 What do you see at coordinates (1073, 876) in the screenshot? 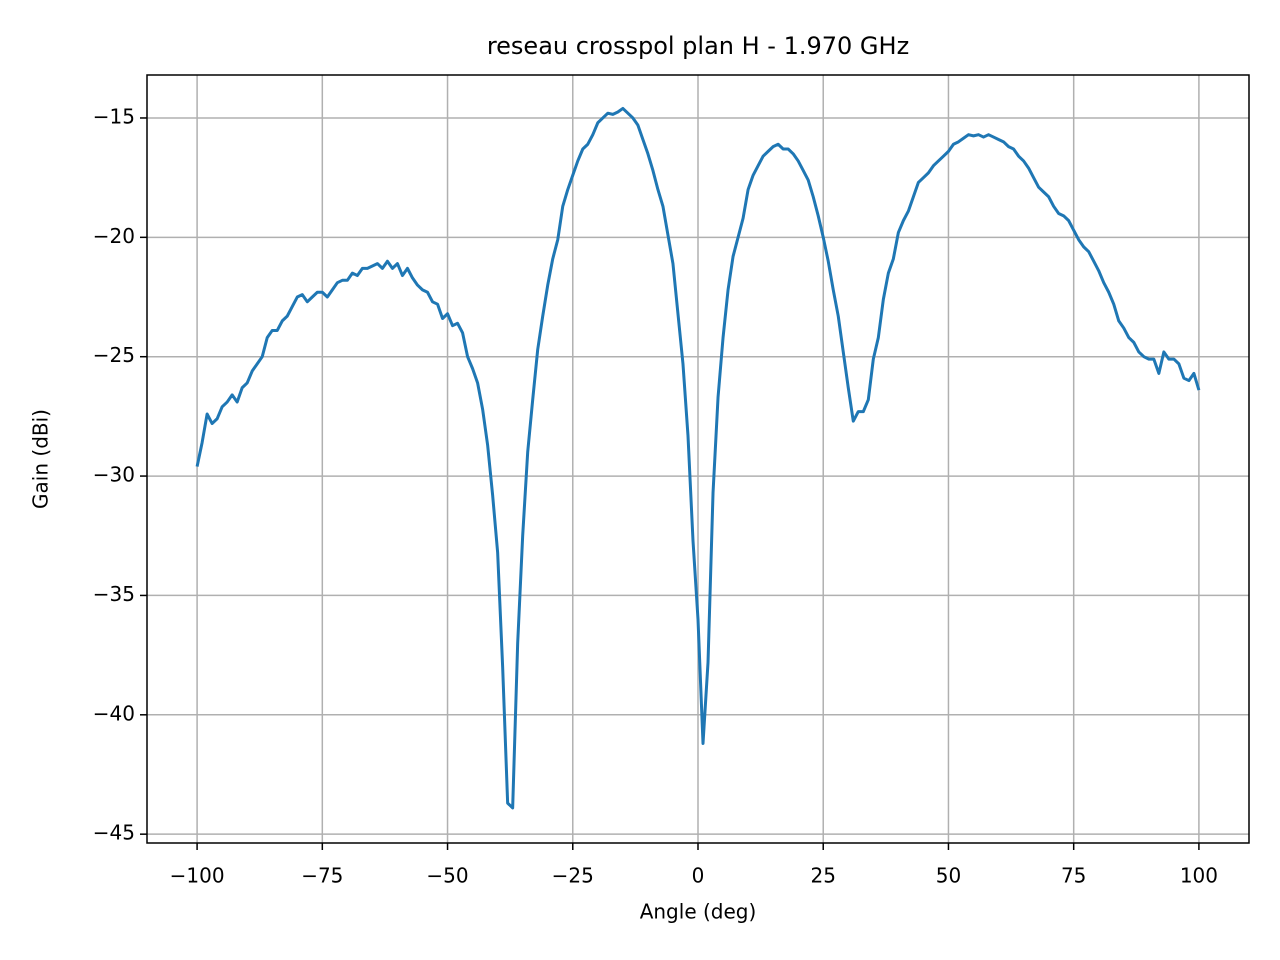
I see `x-tick-label: 75` at bounding box center [1073, 876].